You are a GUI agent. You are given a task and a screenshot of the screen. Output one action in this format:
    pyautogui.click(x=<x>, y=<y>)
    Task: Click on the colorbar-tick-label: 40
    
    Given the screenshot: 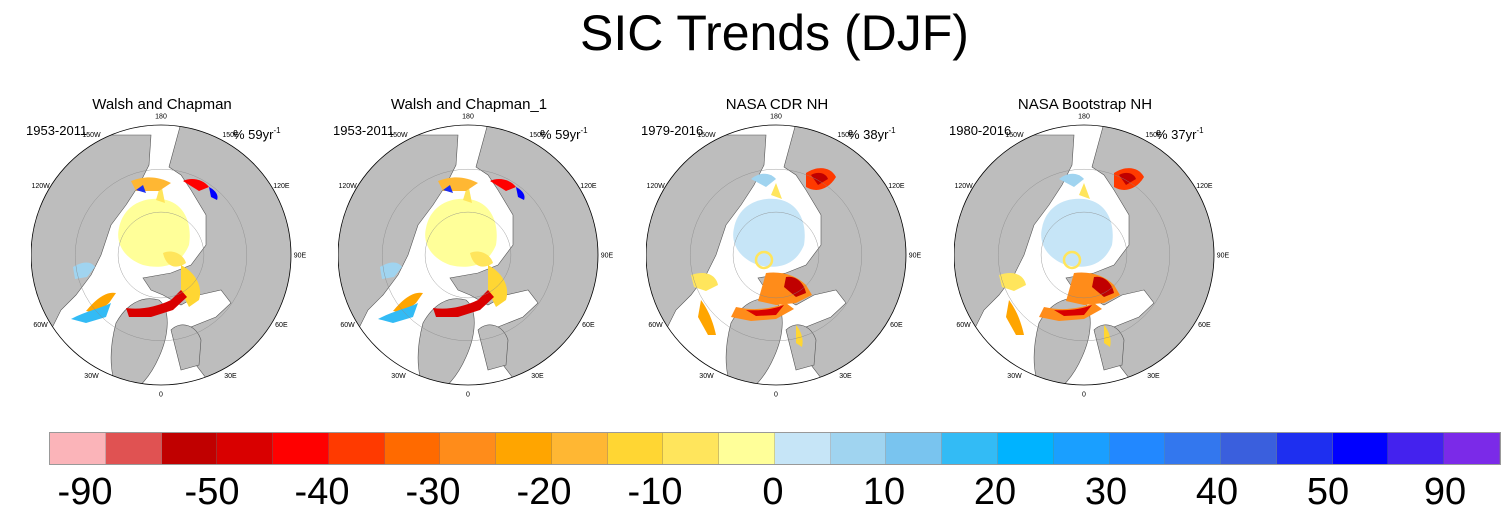 What is the action you would take?
    pyautogui.click(x=1217, y=492)
    